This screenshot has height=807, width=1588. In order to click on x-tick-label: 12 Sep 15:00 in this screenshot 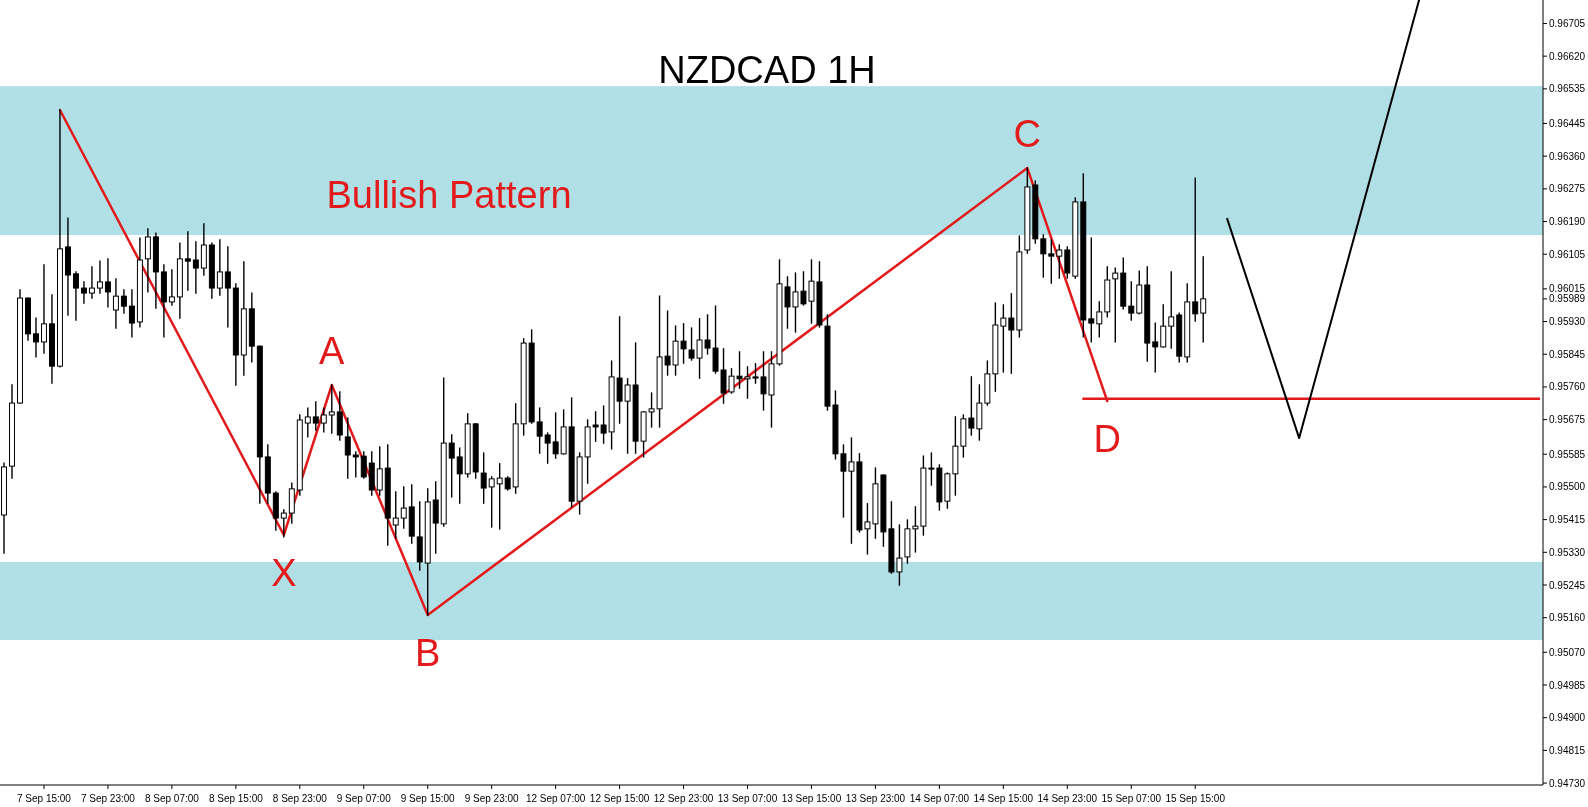, I will do `click(619, 798)`.